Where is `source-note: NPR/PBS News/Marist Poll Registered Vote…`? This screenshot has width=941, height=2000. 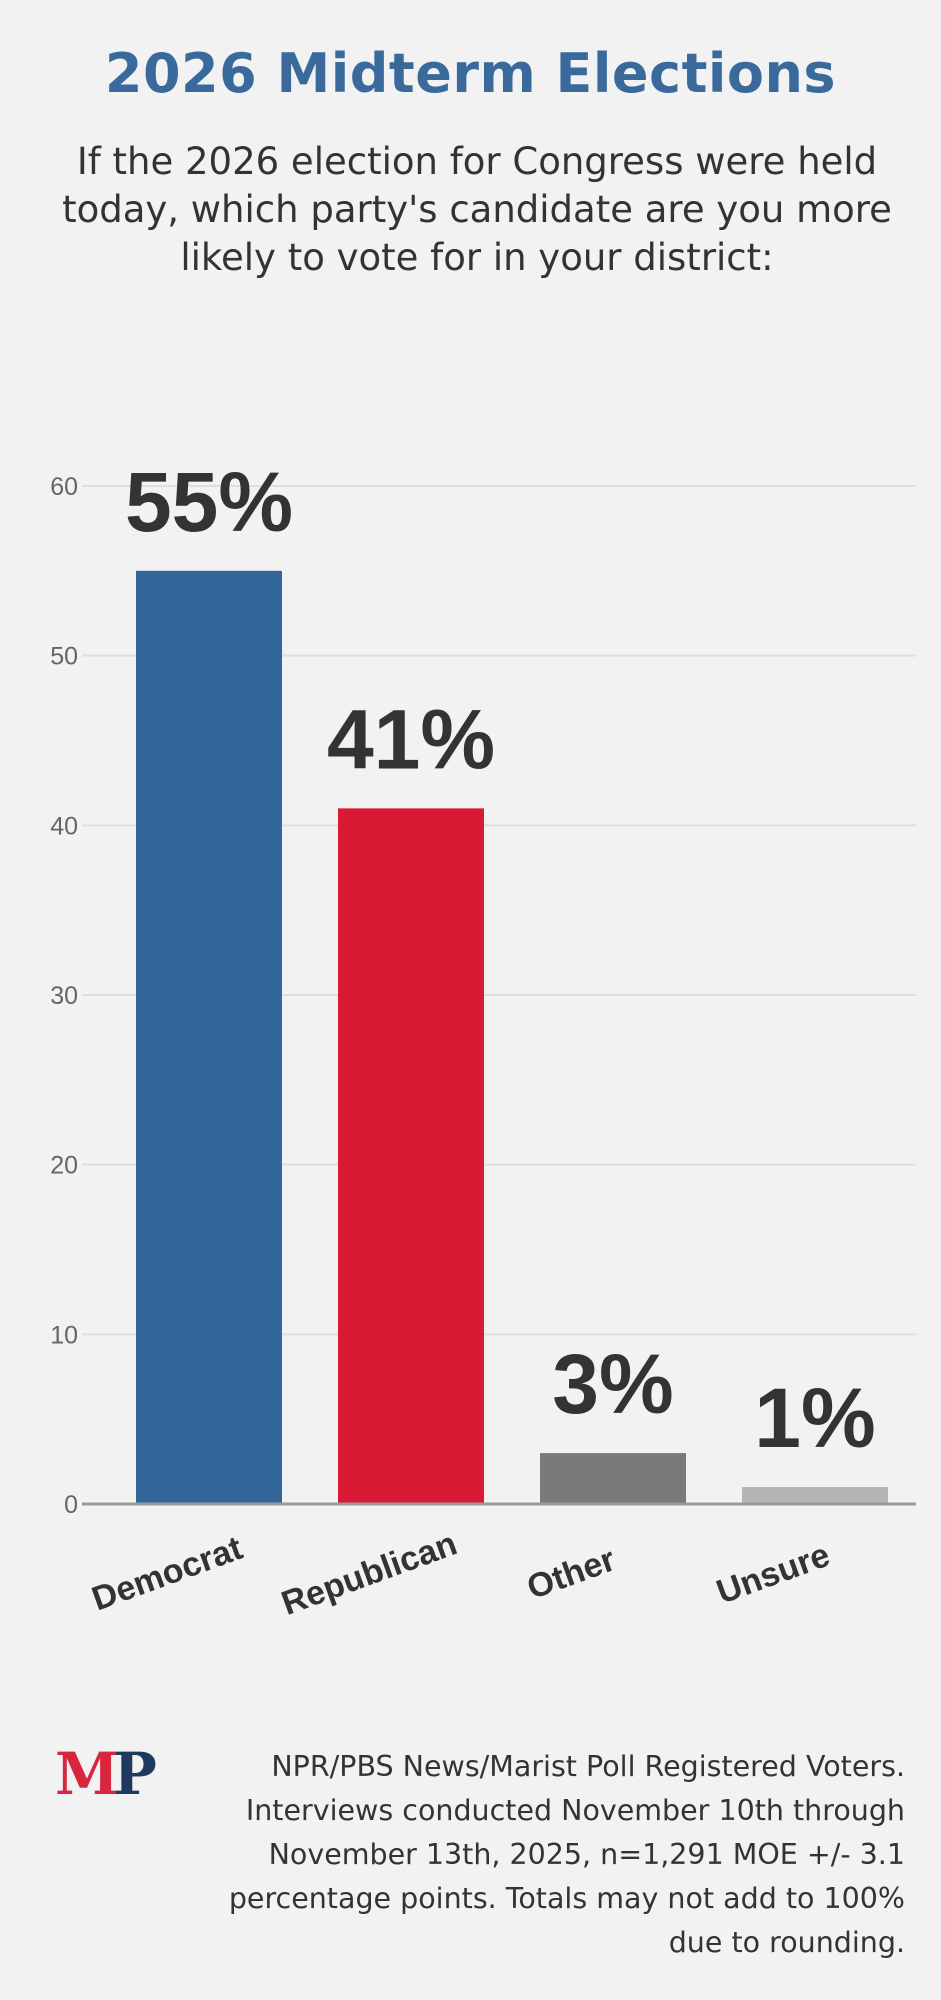 source-note: NPR/PBS News/Marist Poll Registered Vote… is located at coordinates (566, 1854).